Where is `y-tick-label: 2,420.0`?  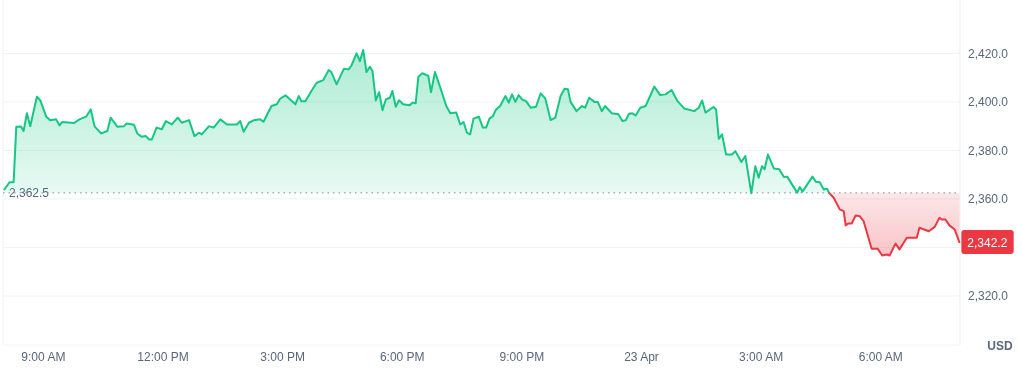
y-tick-label: 2,420.0 is located at coordinates (988, 53).